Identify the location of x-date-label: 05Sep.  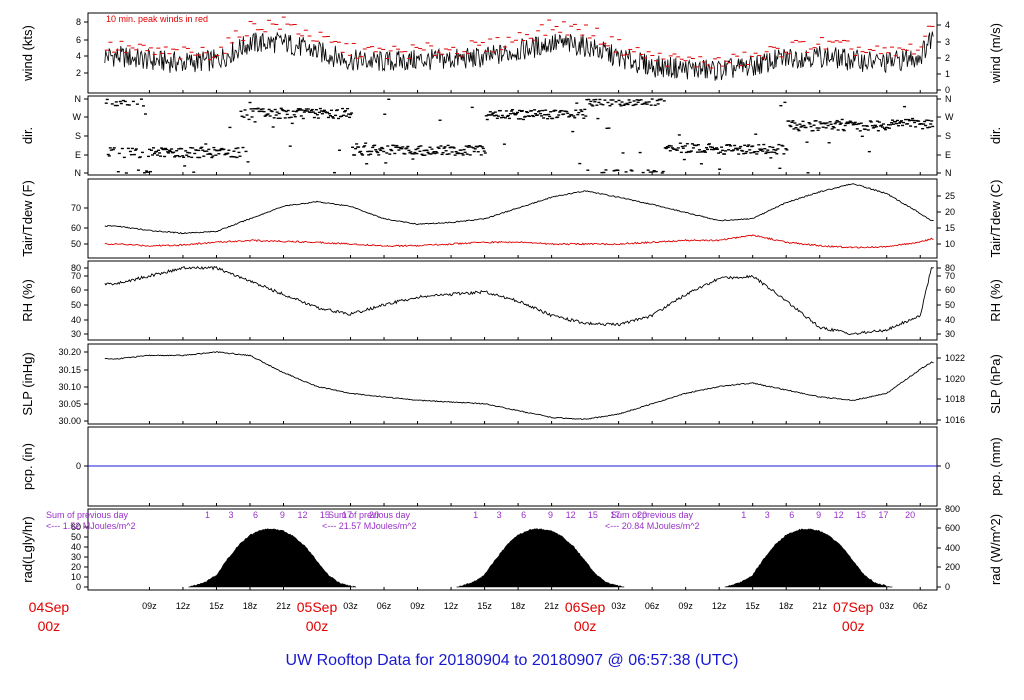
(317, 607).